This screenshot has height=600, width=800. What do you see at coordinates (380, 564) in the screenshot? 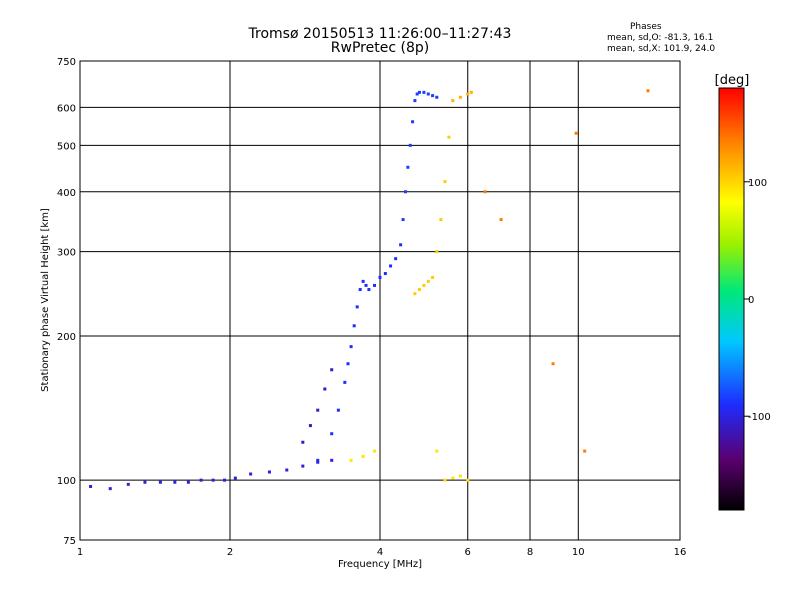
I see `x-axis-label: Frequency [MHz]` at bounding box center [380, 564].